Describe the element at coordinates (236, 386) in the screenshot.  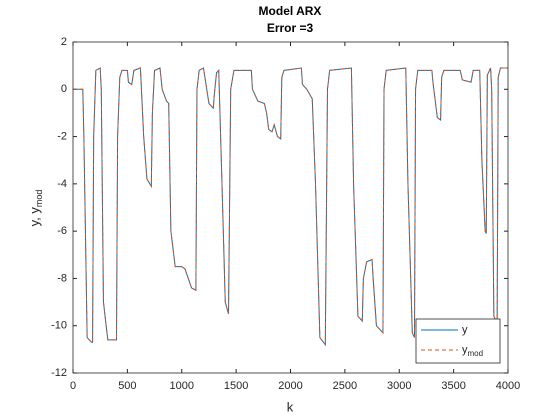
I see `x-tick-label: 1500` at that location.